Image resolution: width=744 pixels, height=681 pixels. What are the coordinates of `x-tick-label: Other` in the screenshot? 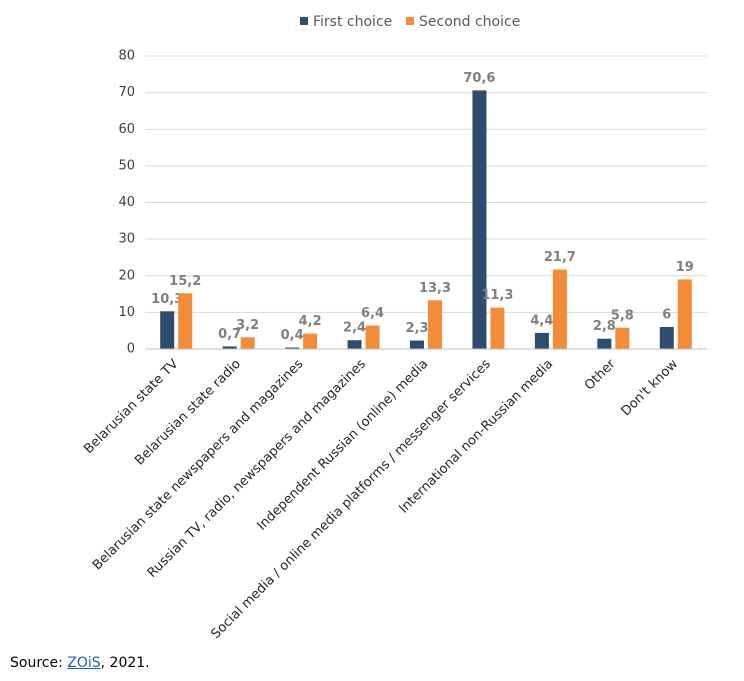 It's located at (600, 374).